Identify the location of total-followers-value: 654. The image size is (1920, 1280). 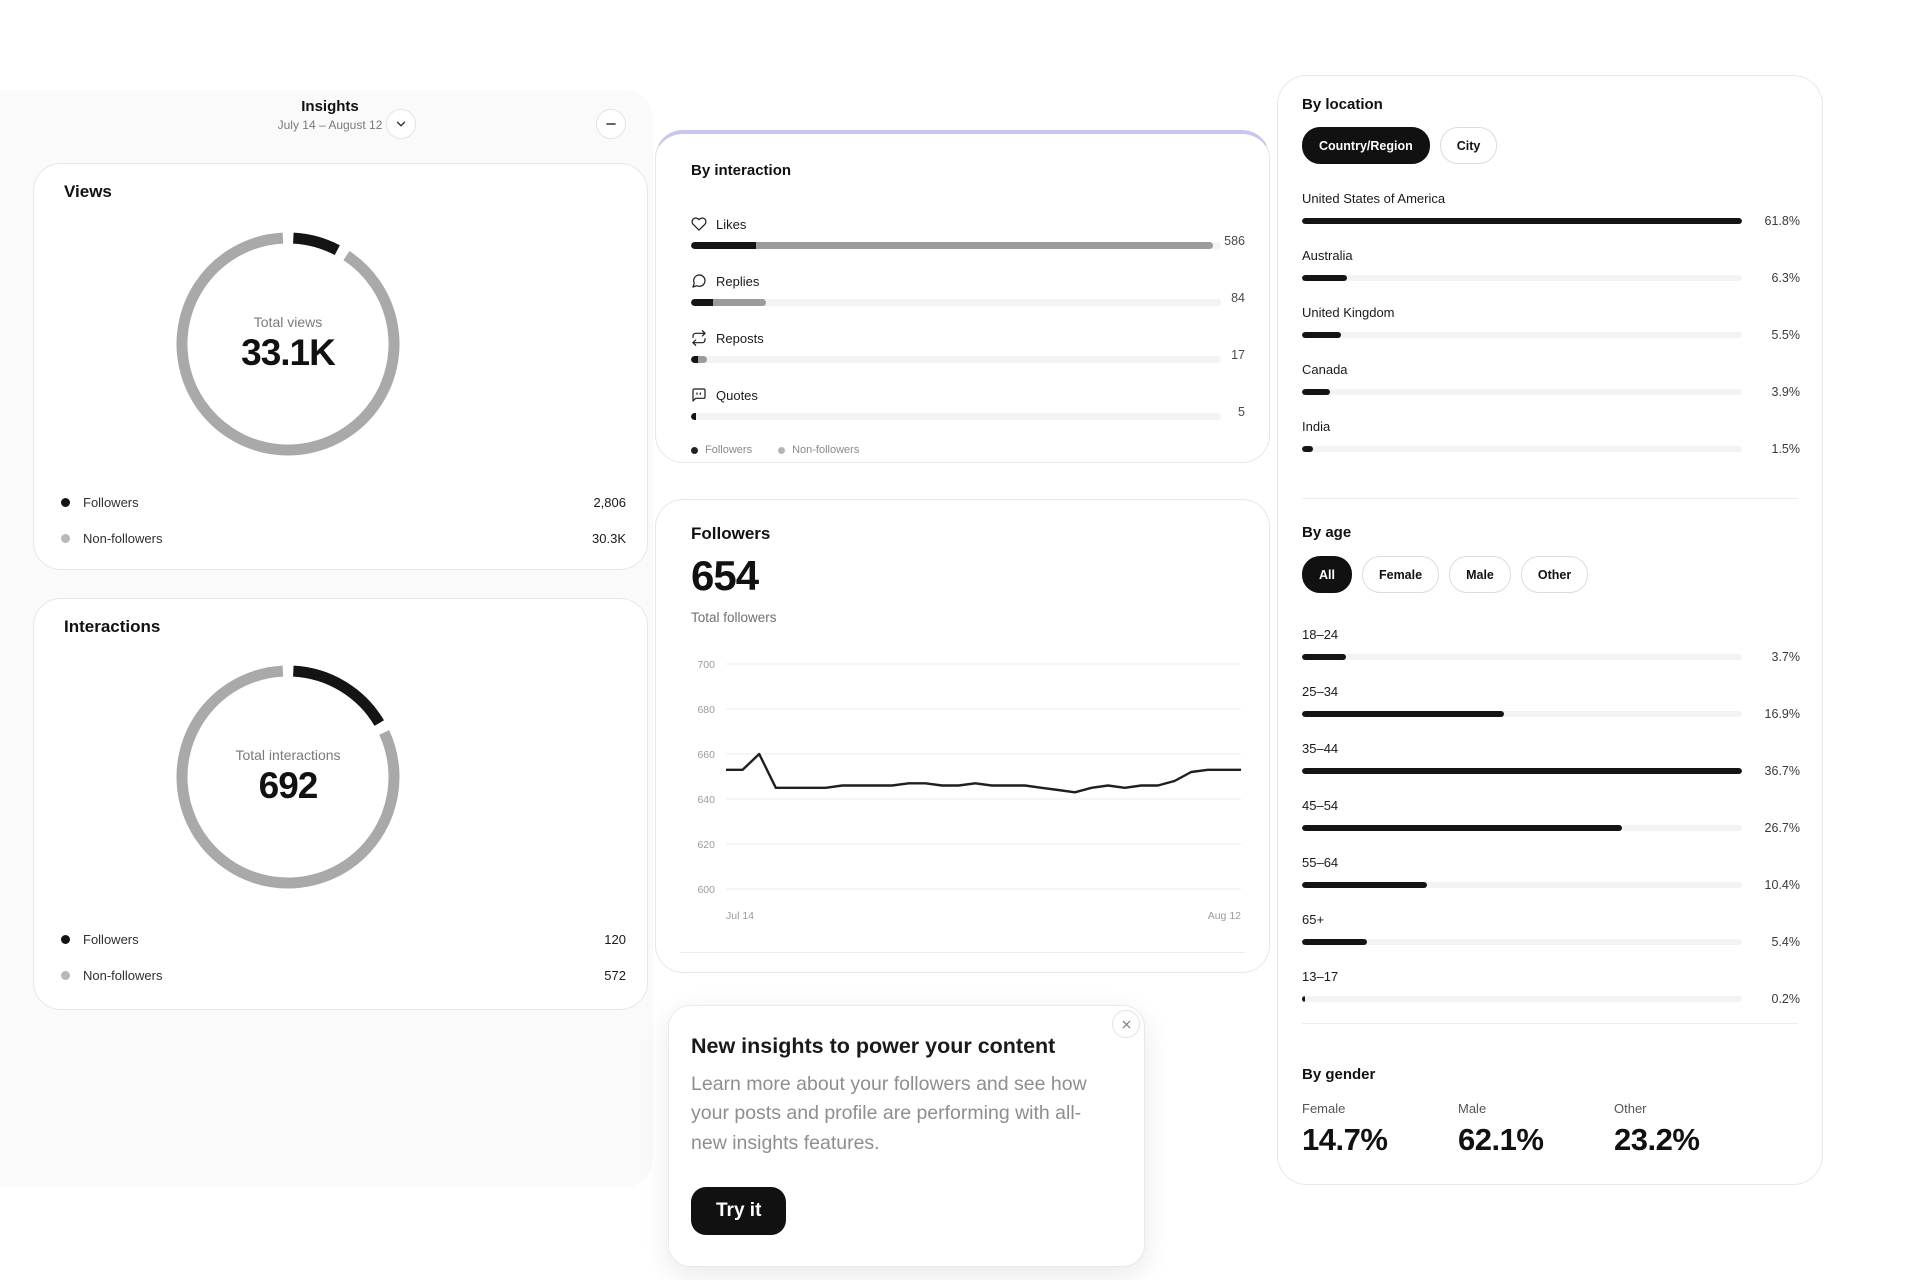
(725, 575).